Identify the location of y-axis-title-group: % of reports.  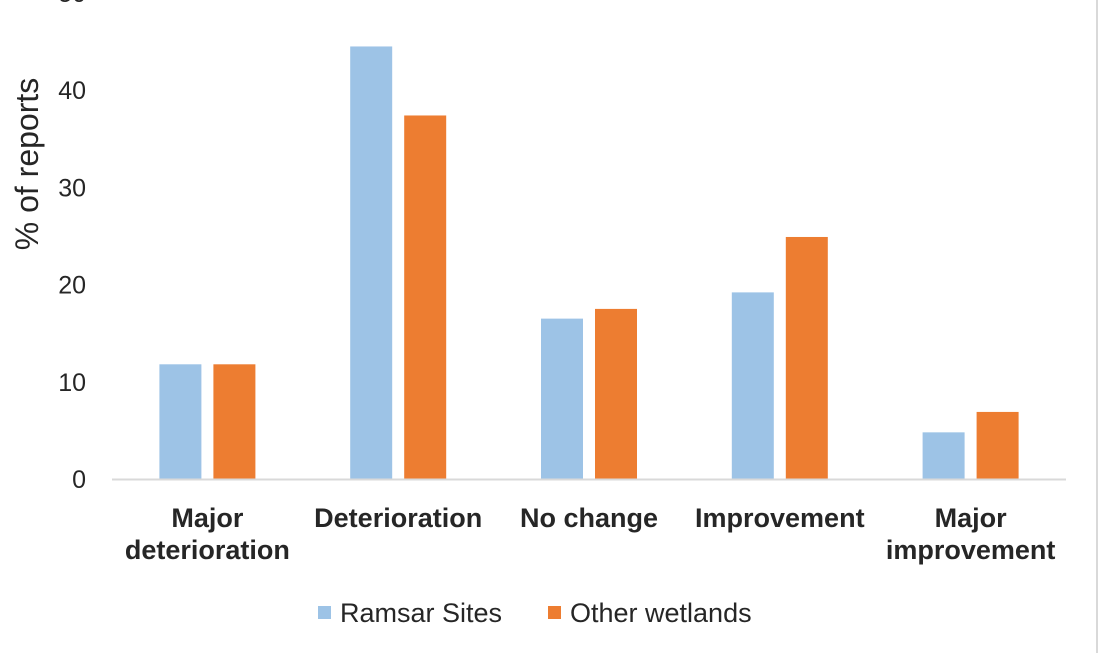
(27, 164).